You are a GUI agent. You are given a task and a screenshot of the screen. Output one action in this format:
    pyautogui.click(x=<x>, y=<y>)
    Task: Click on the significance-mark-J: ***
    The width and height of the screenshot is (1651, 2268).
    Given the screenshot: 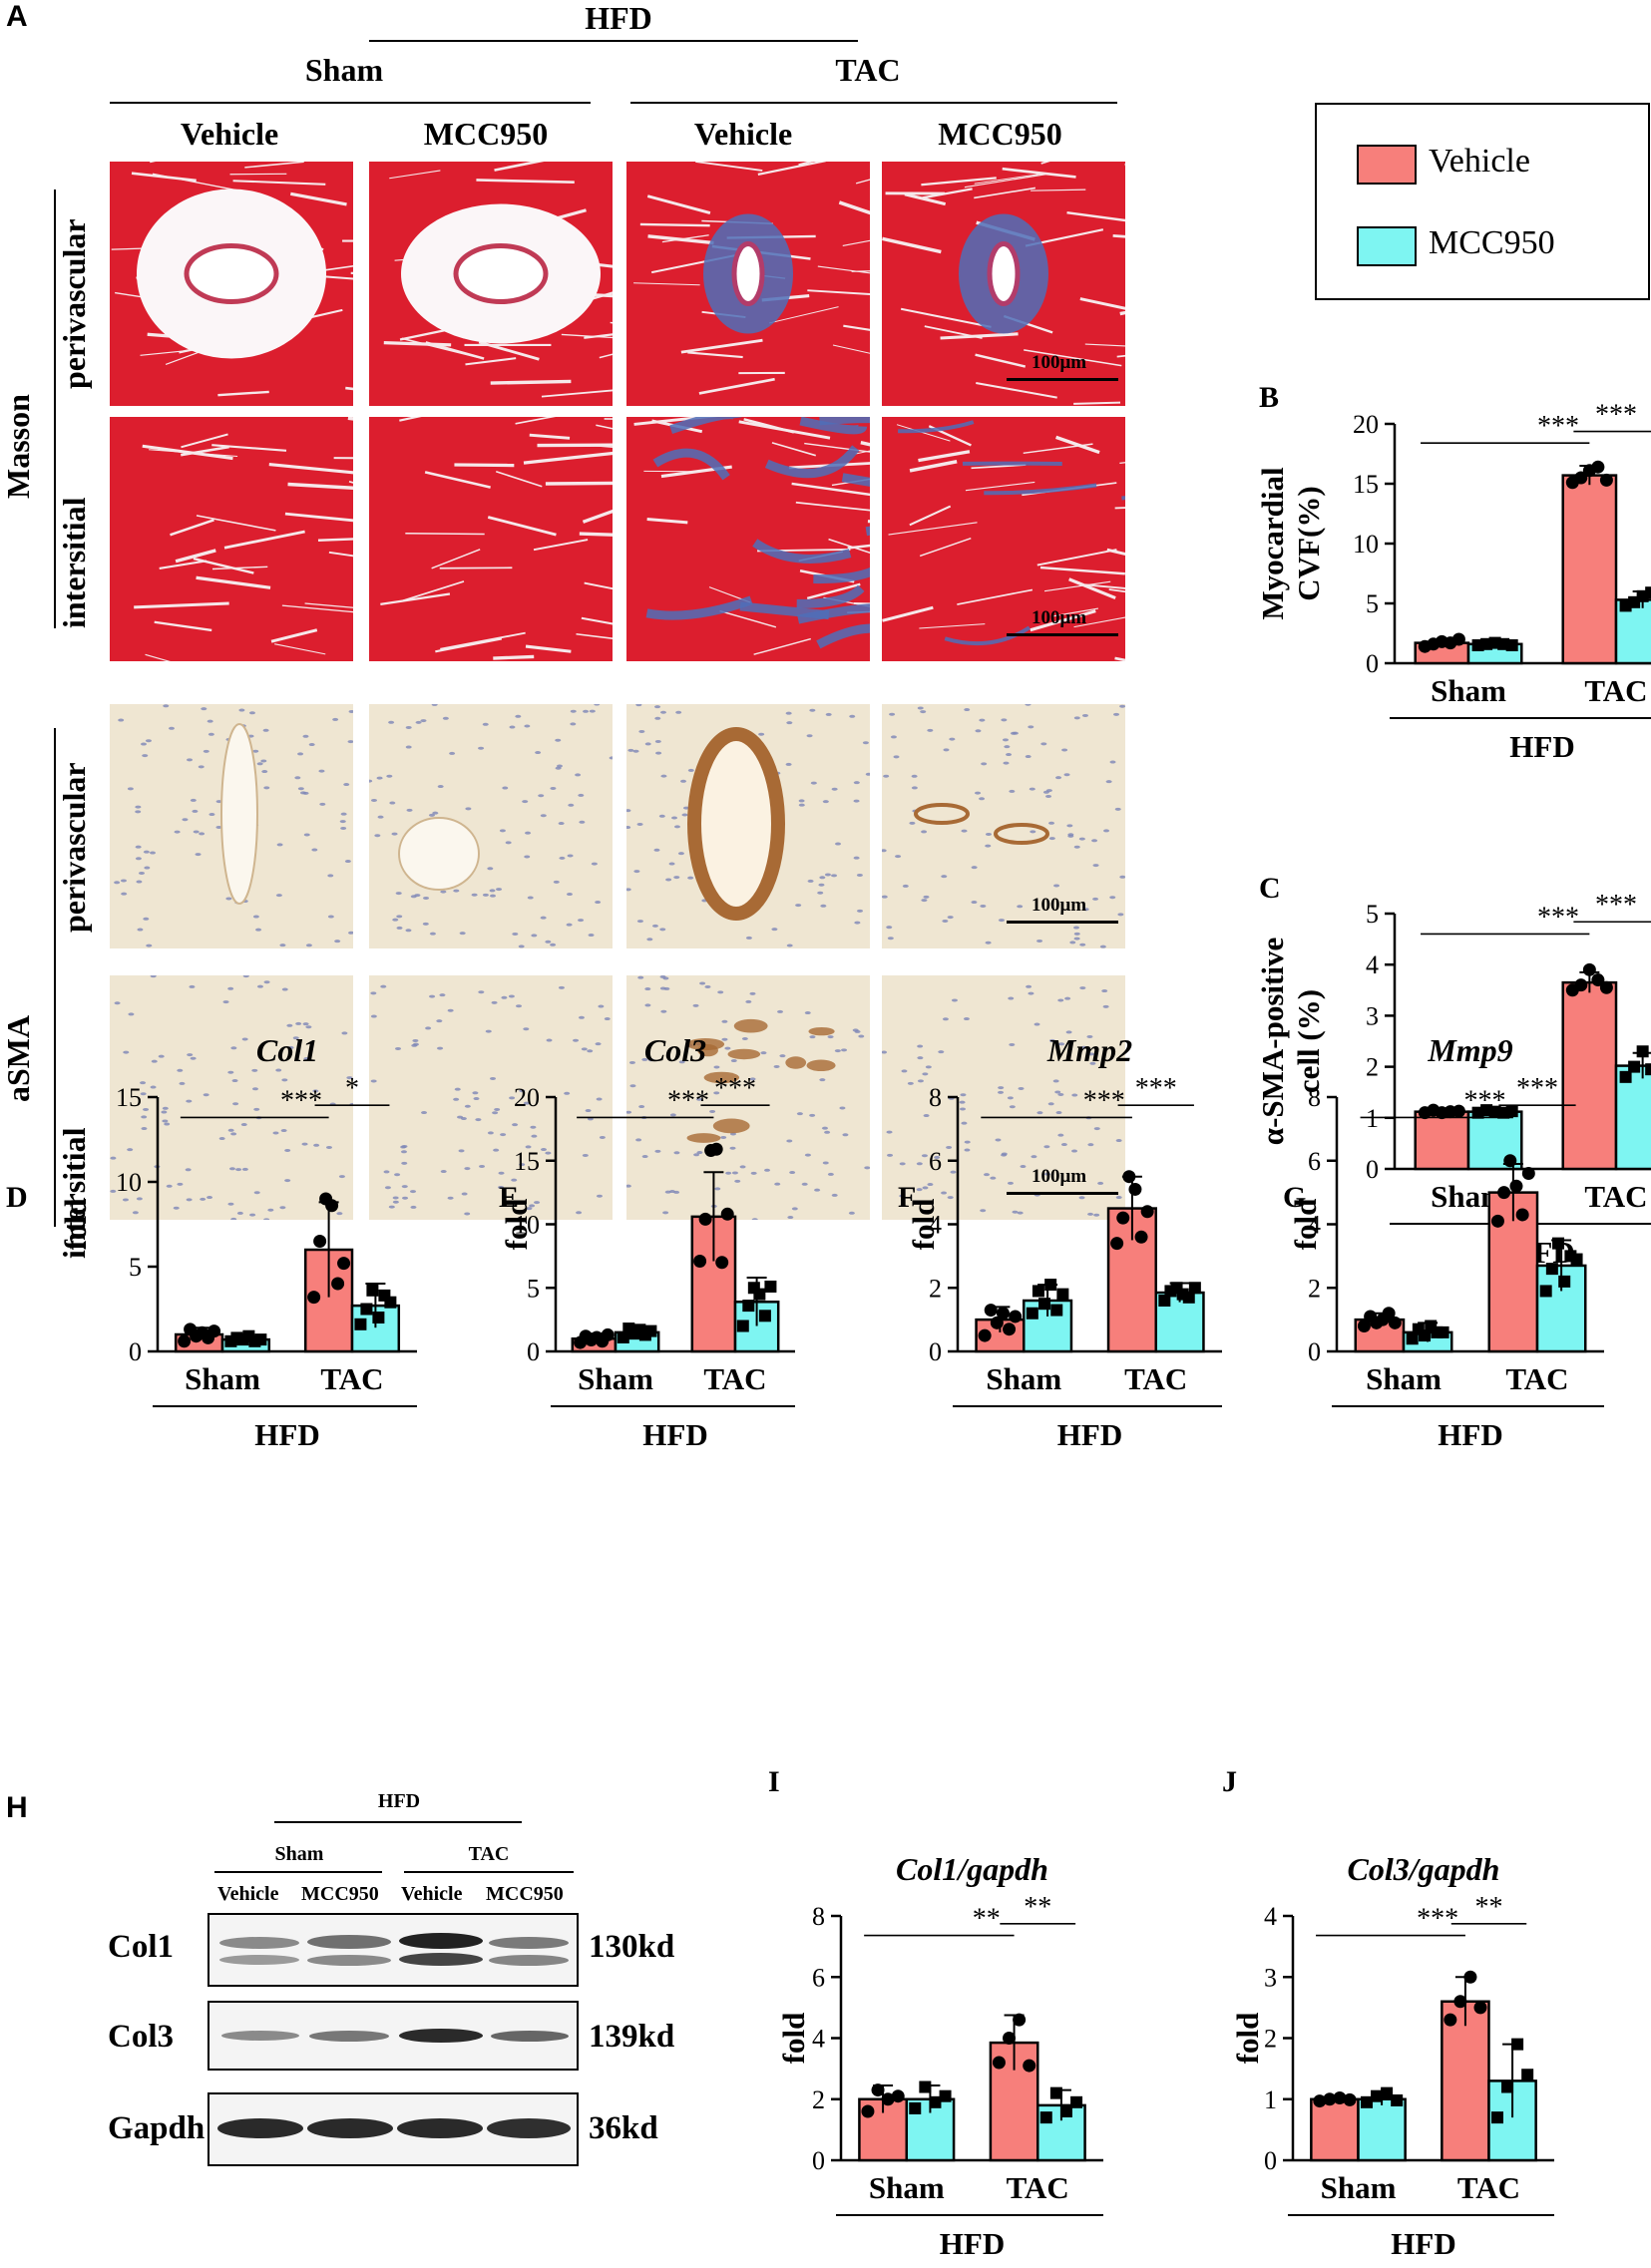 What is the action you would take?
    pyautogui.click(x=1437, y=1919)
    